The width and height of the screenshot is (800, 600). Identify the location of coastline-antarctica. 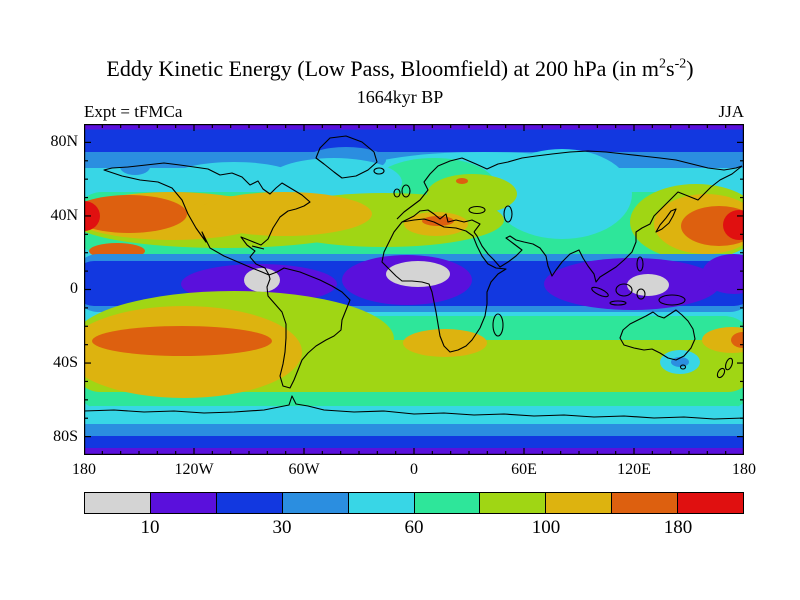
(414, 407).